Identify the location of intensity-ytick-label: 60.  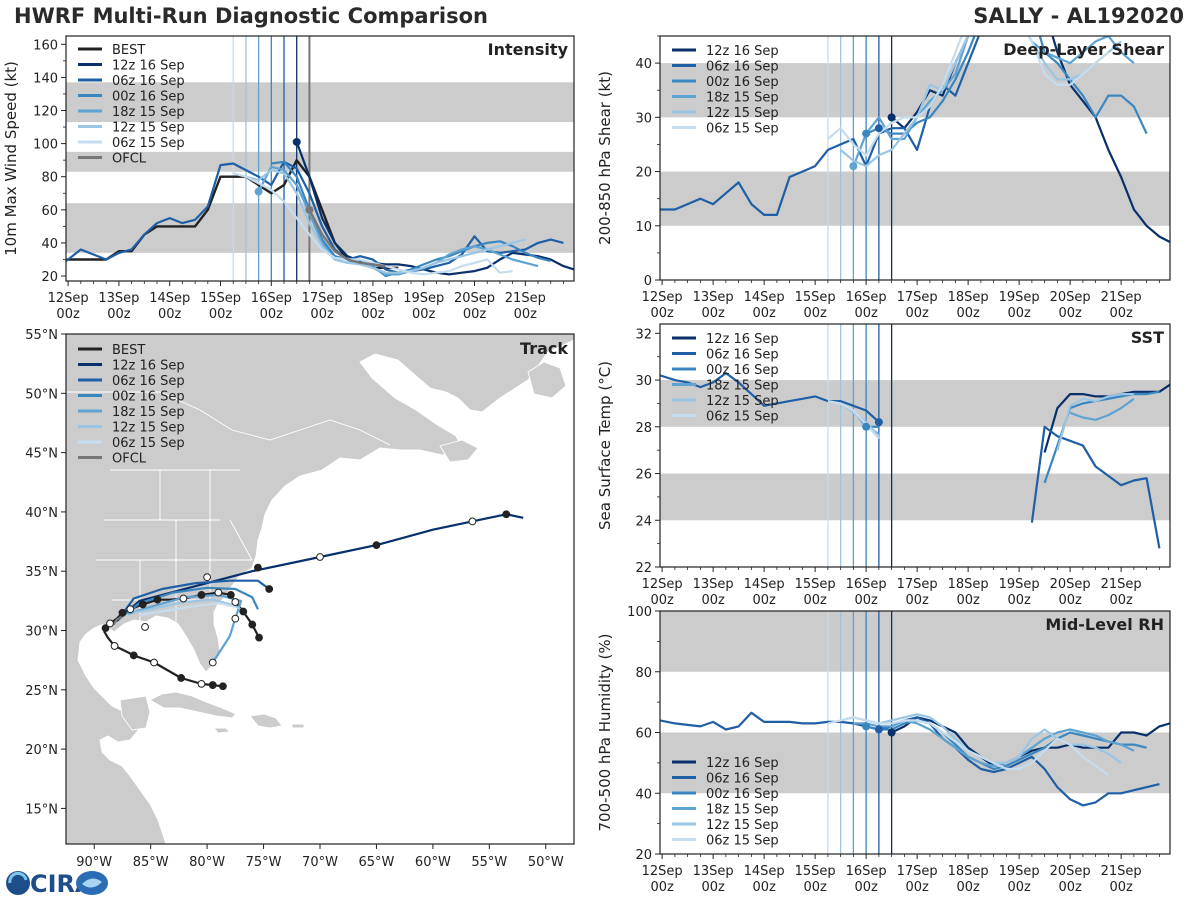
(49, 211).